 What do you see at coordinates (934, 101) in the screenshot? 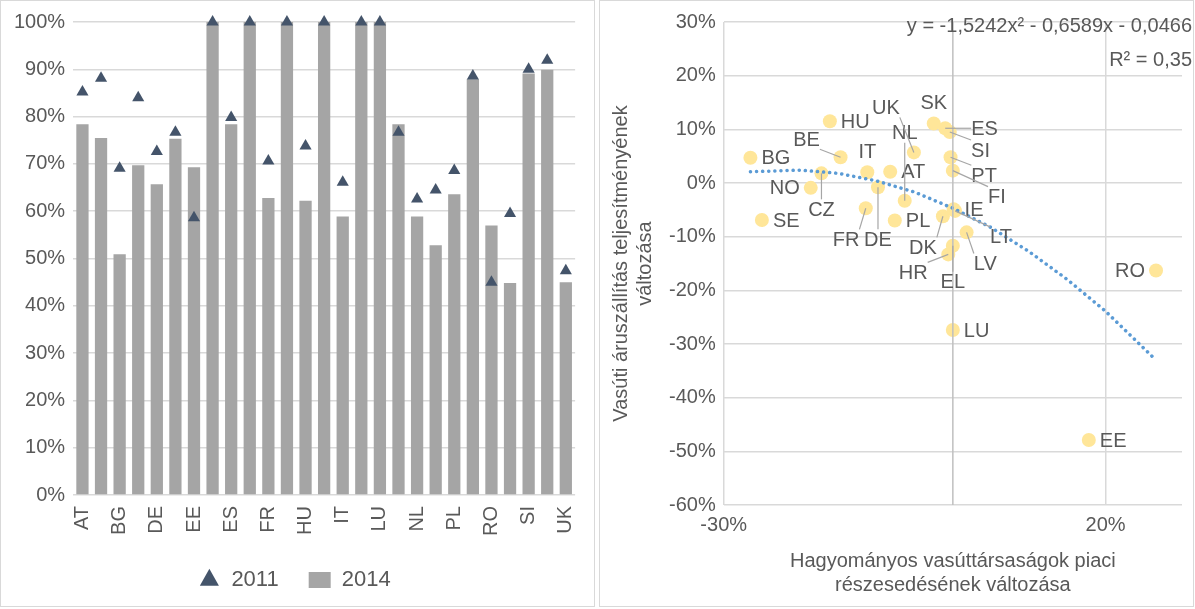
I see `annotation: SK` at bounding box center [934, 101].